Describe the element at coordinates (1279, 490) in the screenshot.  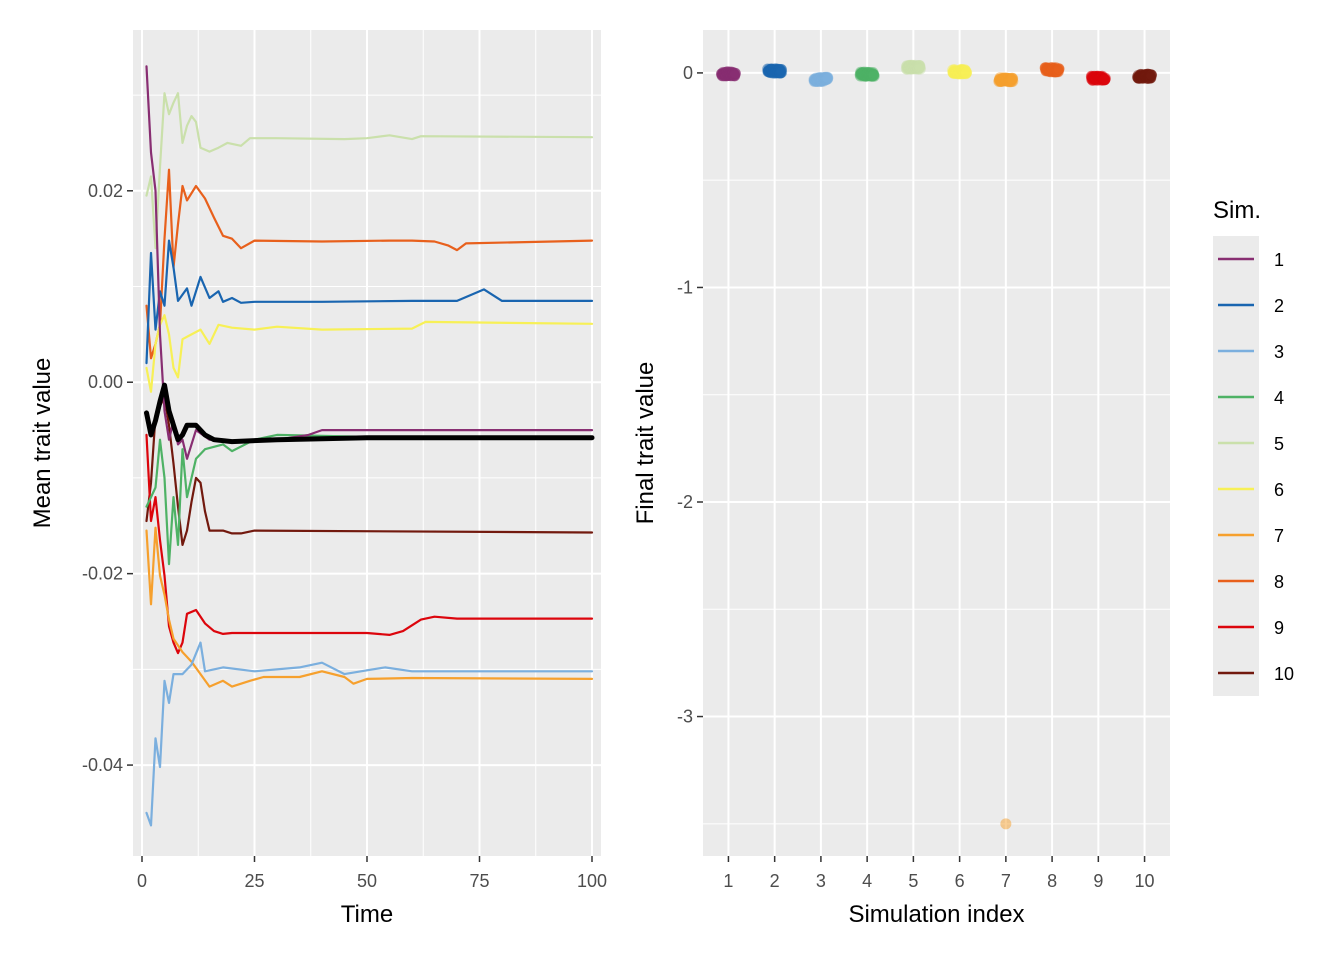
I see `legend-label-6: 6` at that location.